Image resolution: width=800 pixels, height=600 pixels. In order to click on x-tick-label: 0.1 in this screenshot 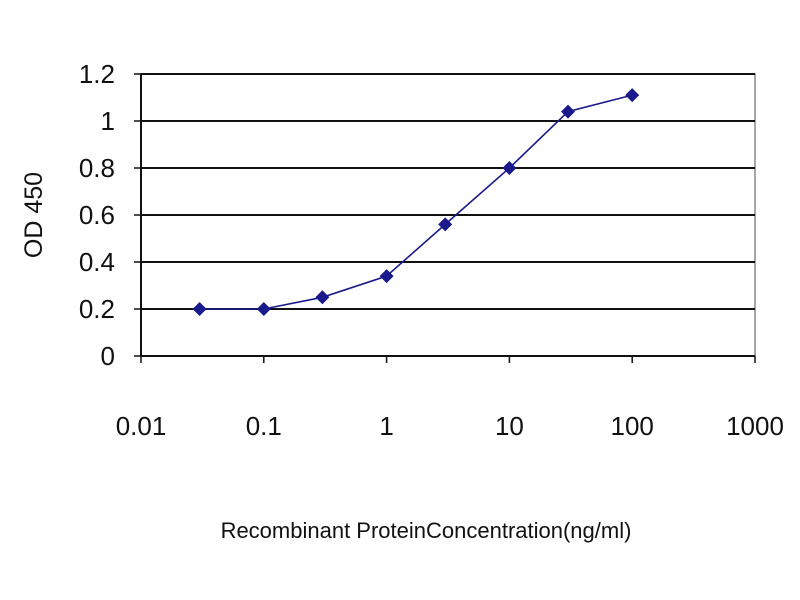, I will do `click(264, 426)`.